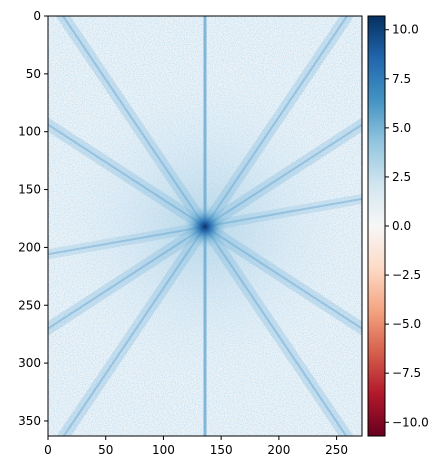  Describe the element at coordinates (29, 190) in the screenshot. I see `y-tick-label: 150` at that location.